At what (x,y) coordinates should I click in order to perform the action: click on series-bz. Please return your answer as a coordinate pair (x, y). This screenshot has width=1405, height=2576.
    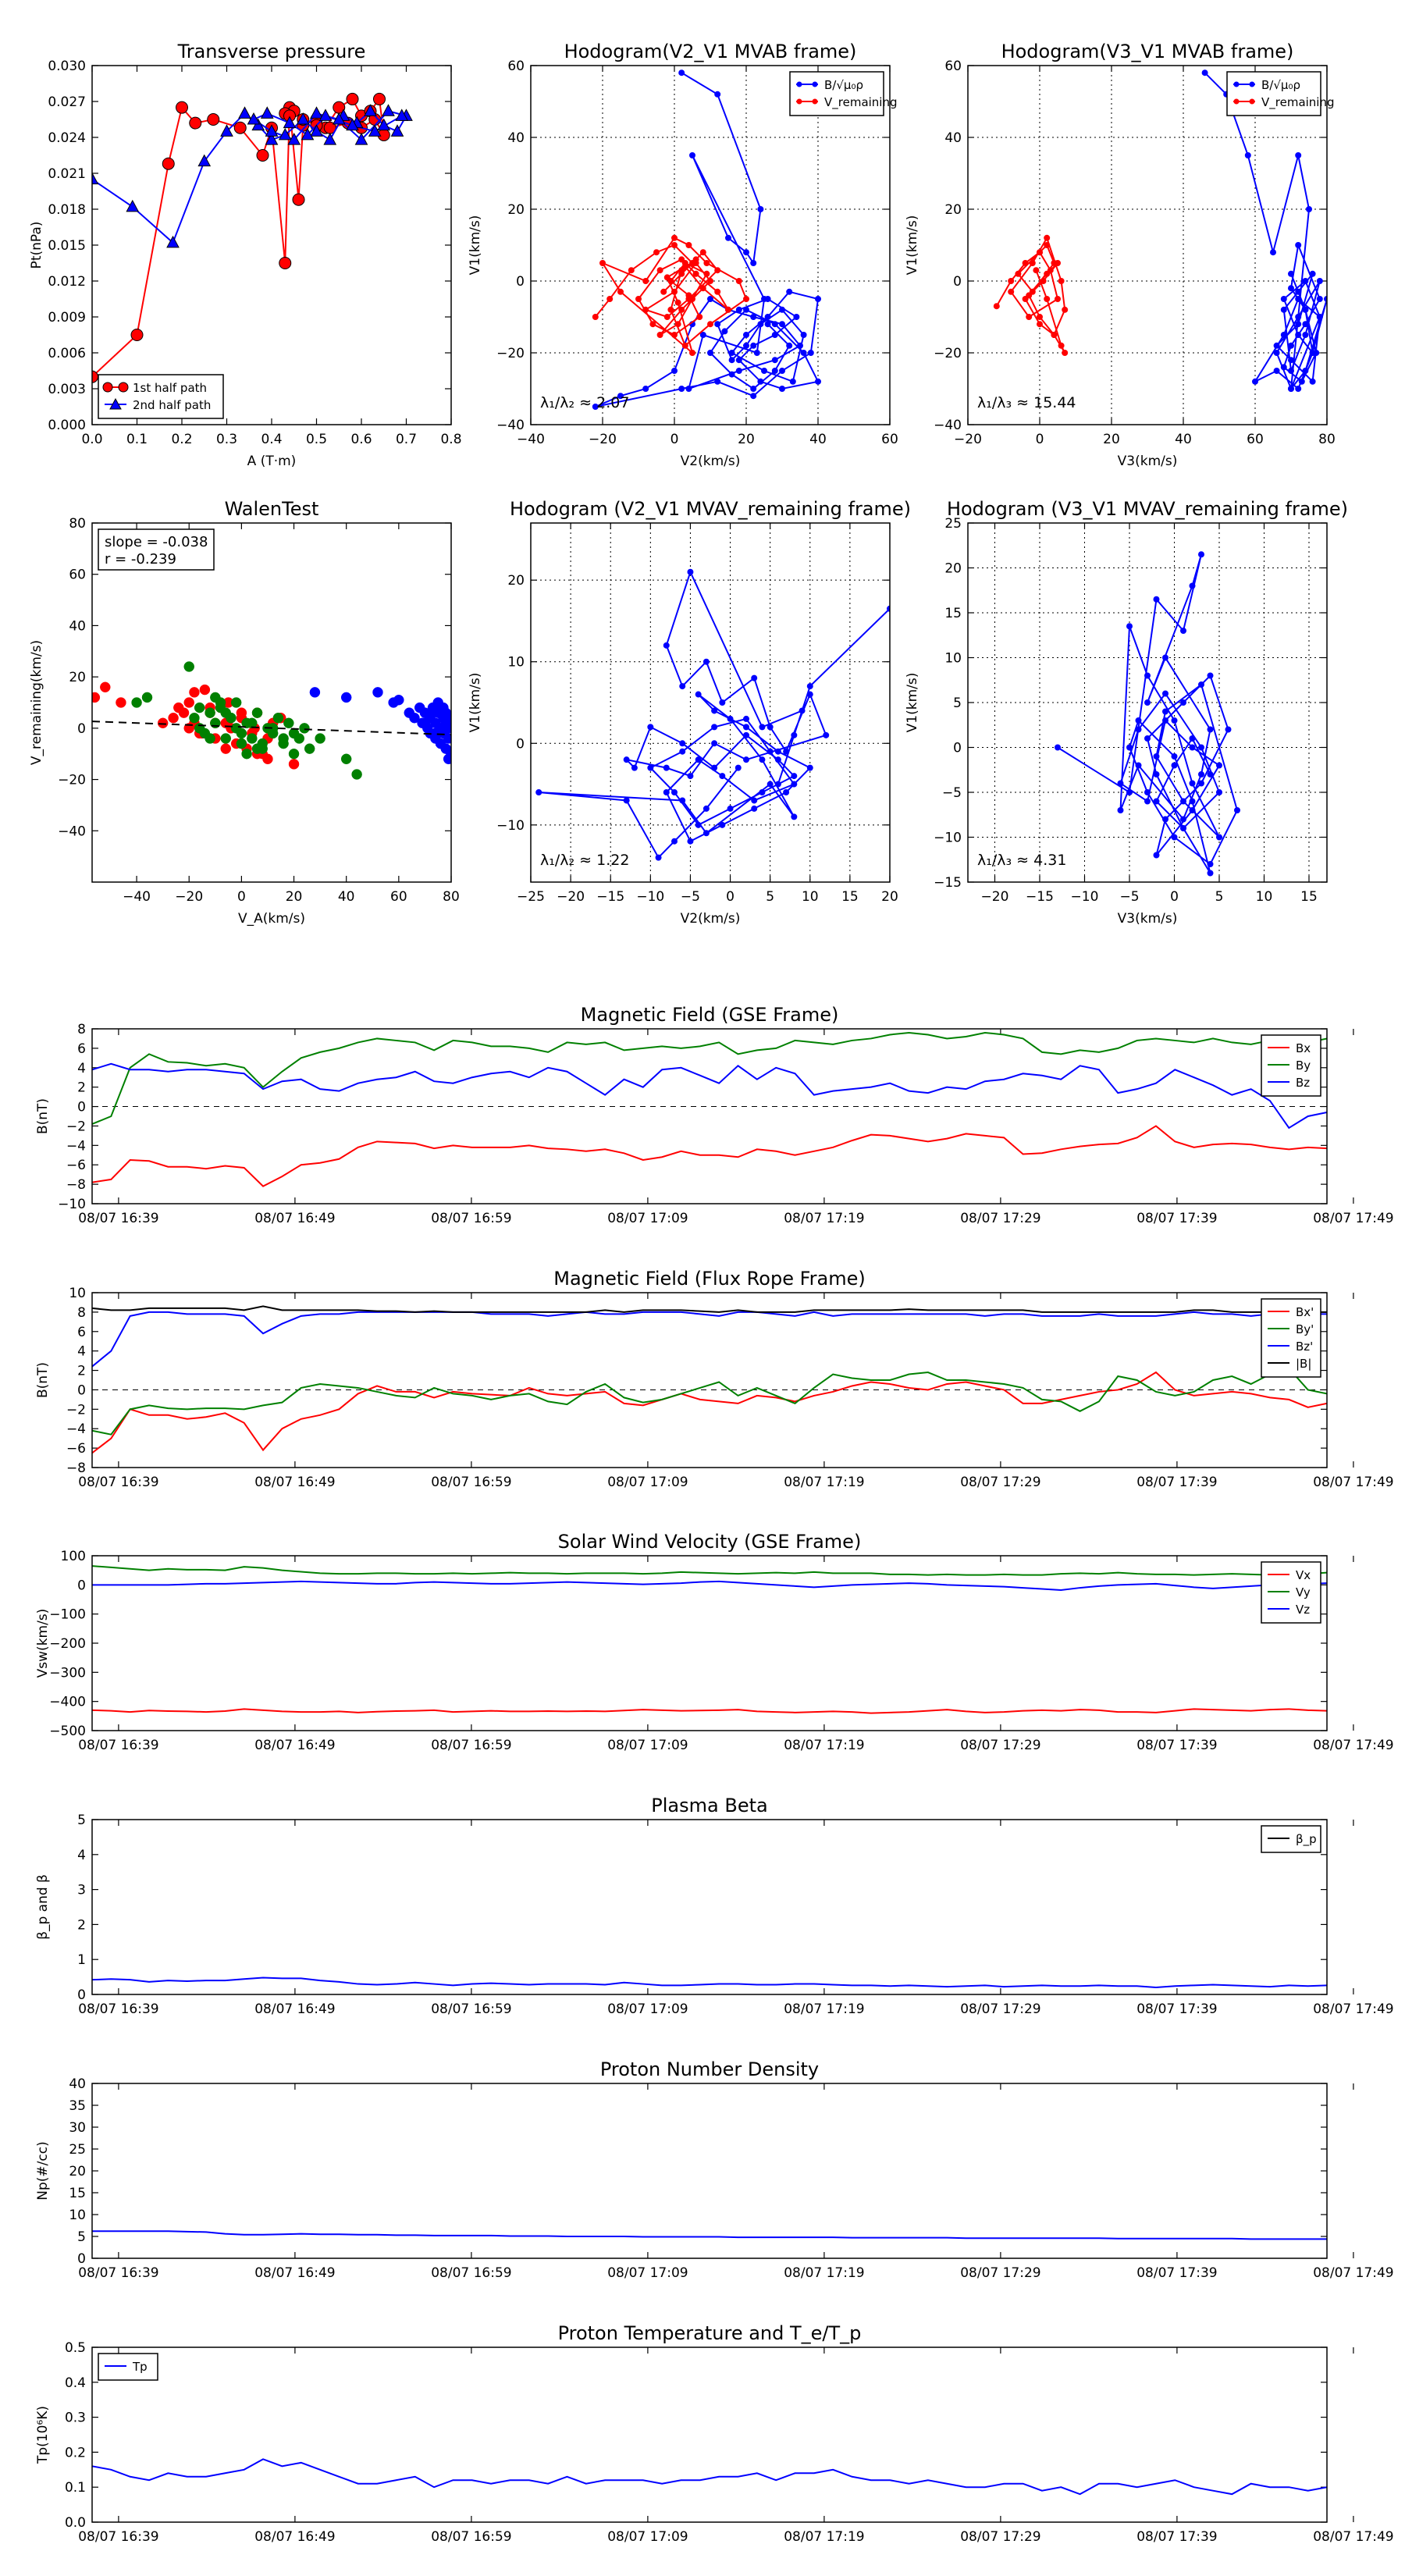
    Looking at the image, I should click on (710, 1096).